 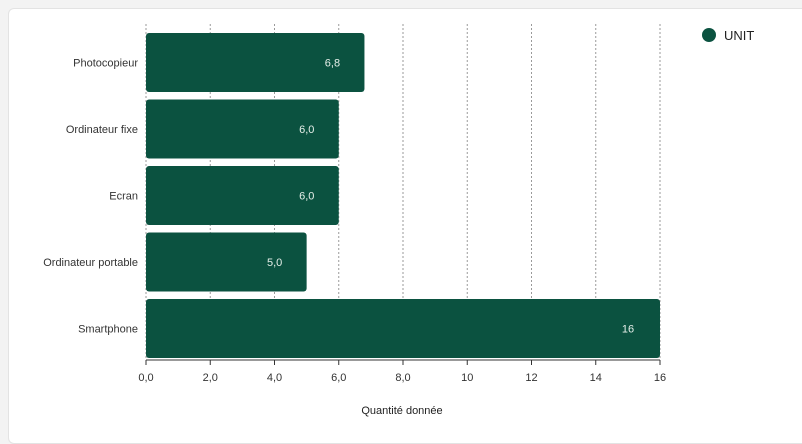 What do you see at coordinates (145, 378) in the screenshot?
I see `x-tick-label: 0,0` at bounding box center [145, 378].